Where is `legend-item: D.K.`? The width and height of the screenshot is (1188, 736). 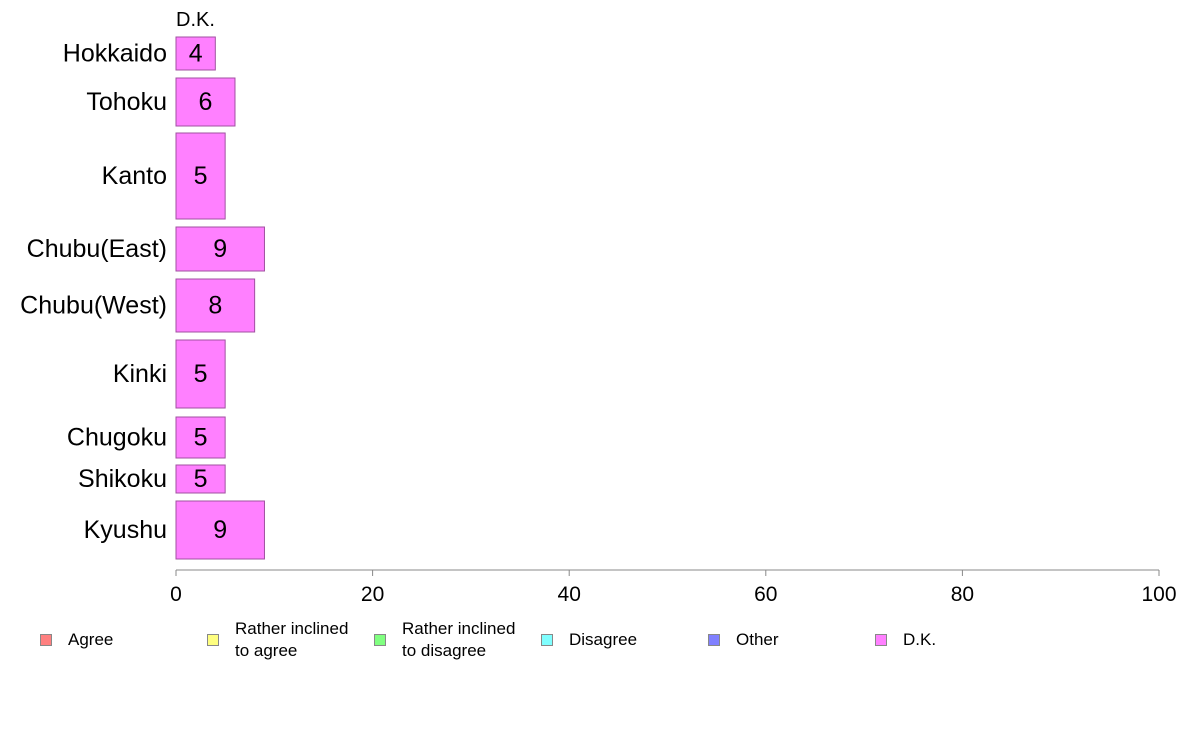
legend-item: D.K. is located at coordinates (905, 640).